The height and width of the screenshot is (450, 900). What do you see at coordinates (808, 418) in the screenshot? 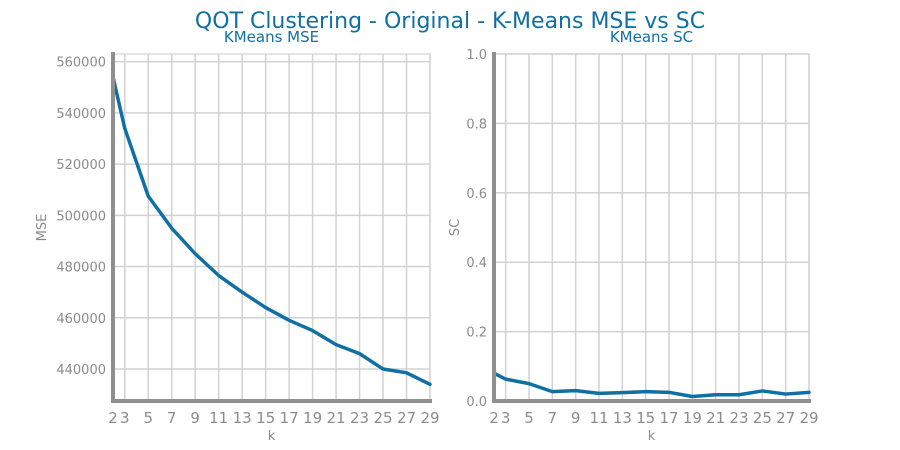
I see `sc-x-tick-label: 29` at bounding box center [808, 418].